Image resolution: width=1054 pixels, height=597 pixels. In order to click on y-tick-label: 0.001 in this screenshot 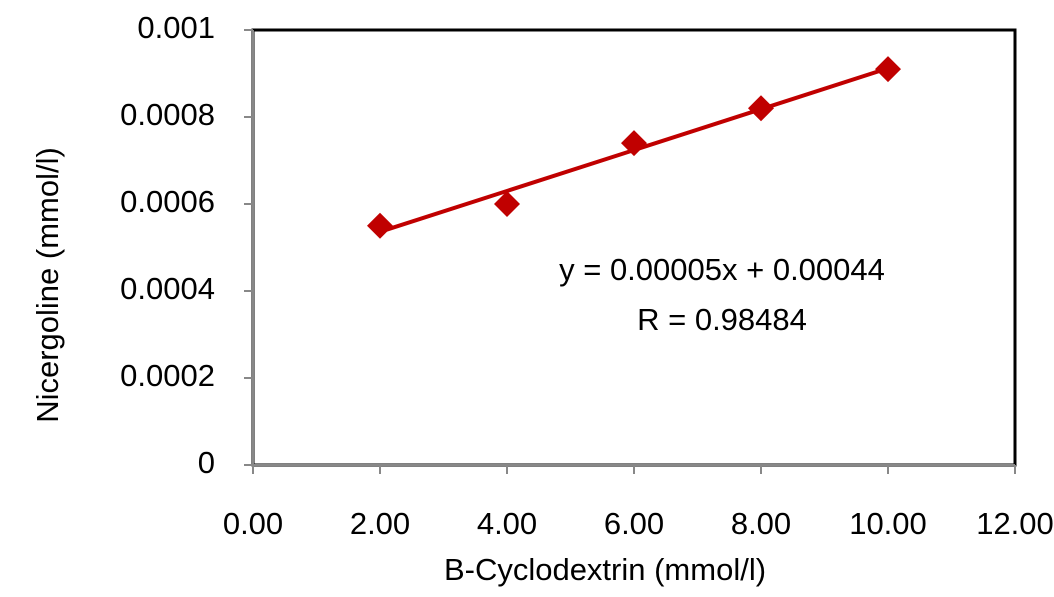, I will do `click(176, 27)`.